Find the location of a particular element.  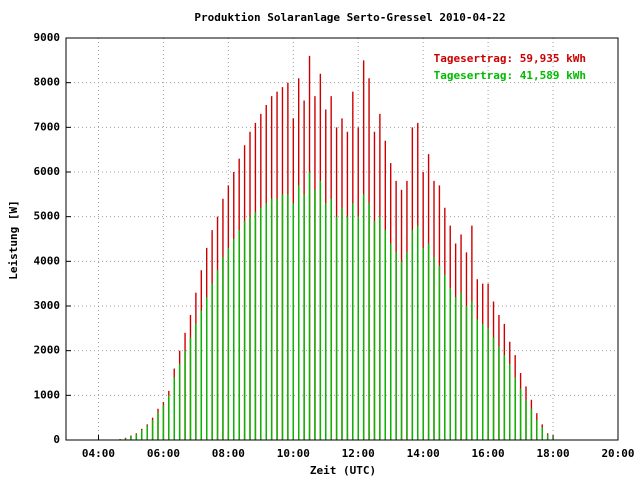

x-tick-label: 18:00 is located at coordinates (552, 453).